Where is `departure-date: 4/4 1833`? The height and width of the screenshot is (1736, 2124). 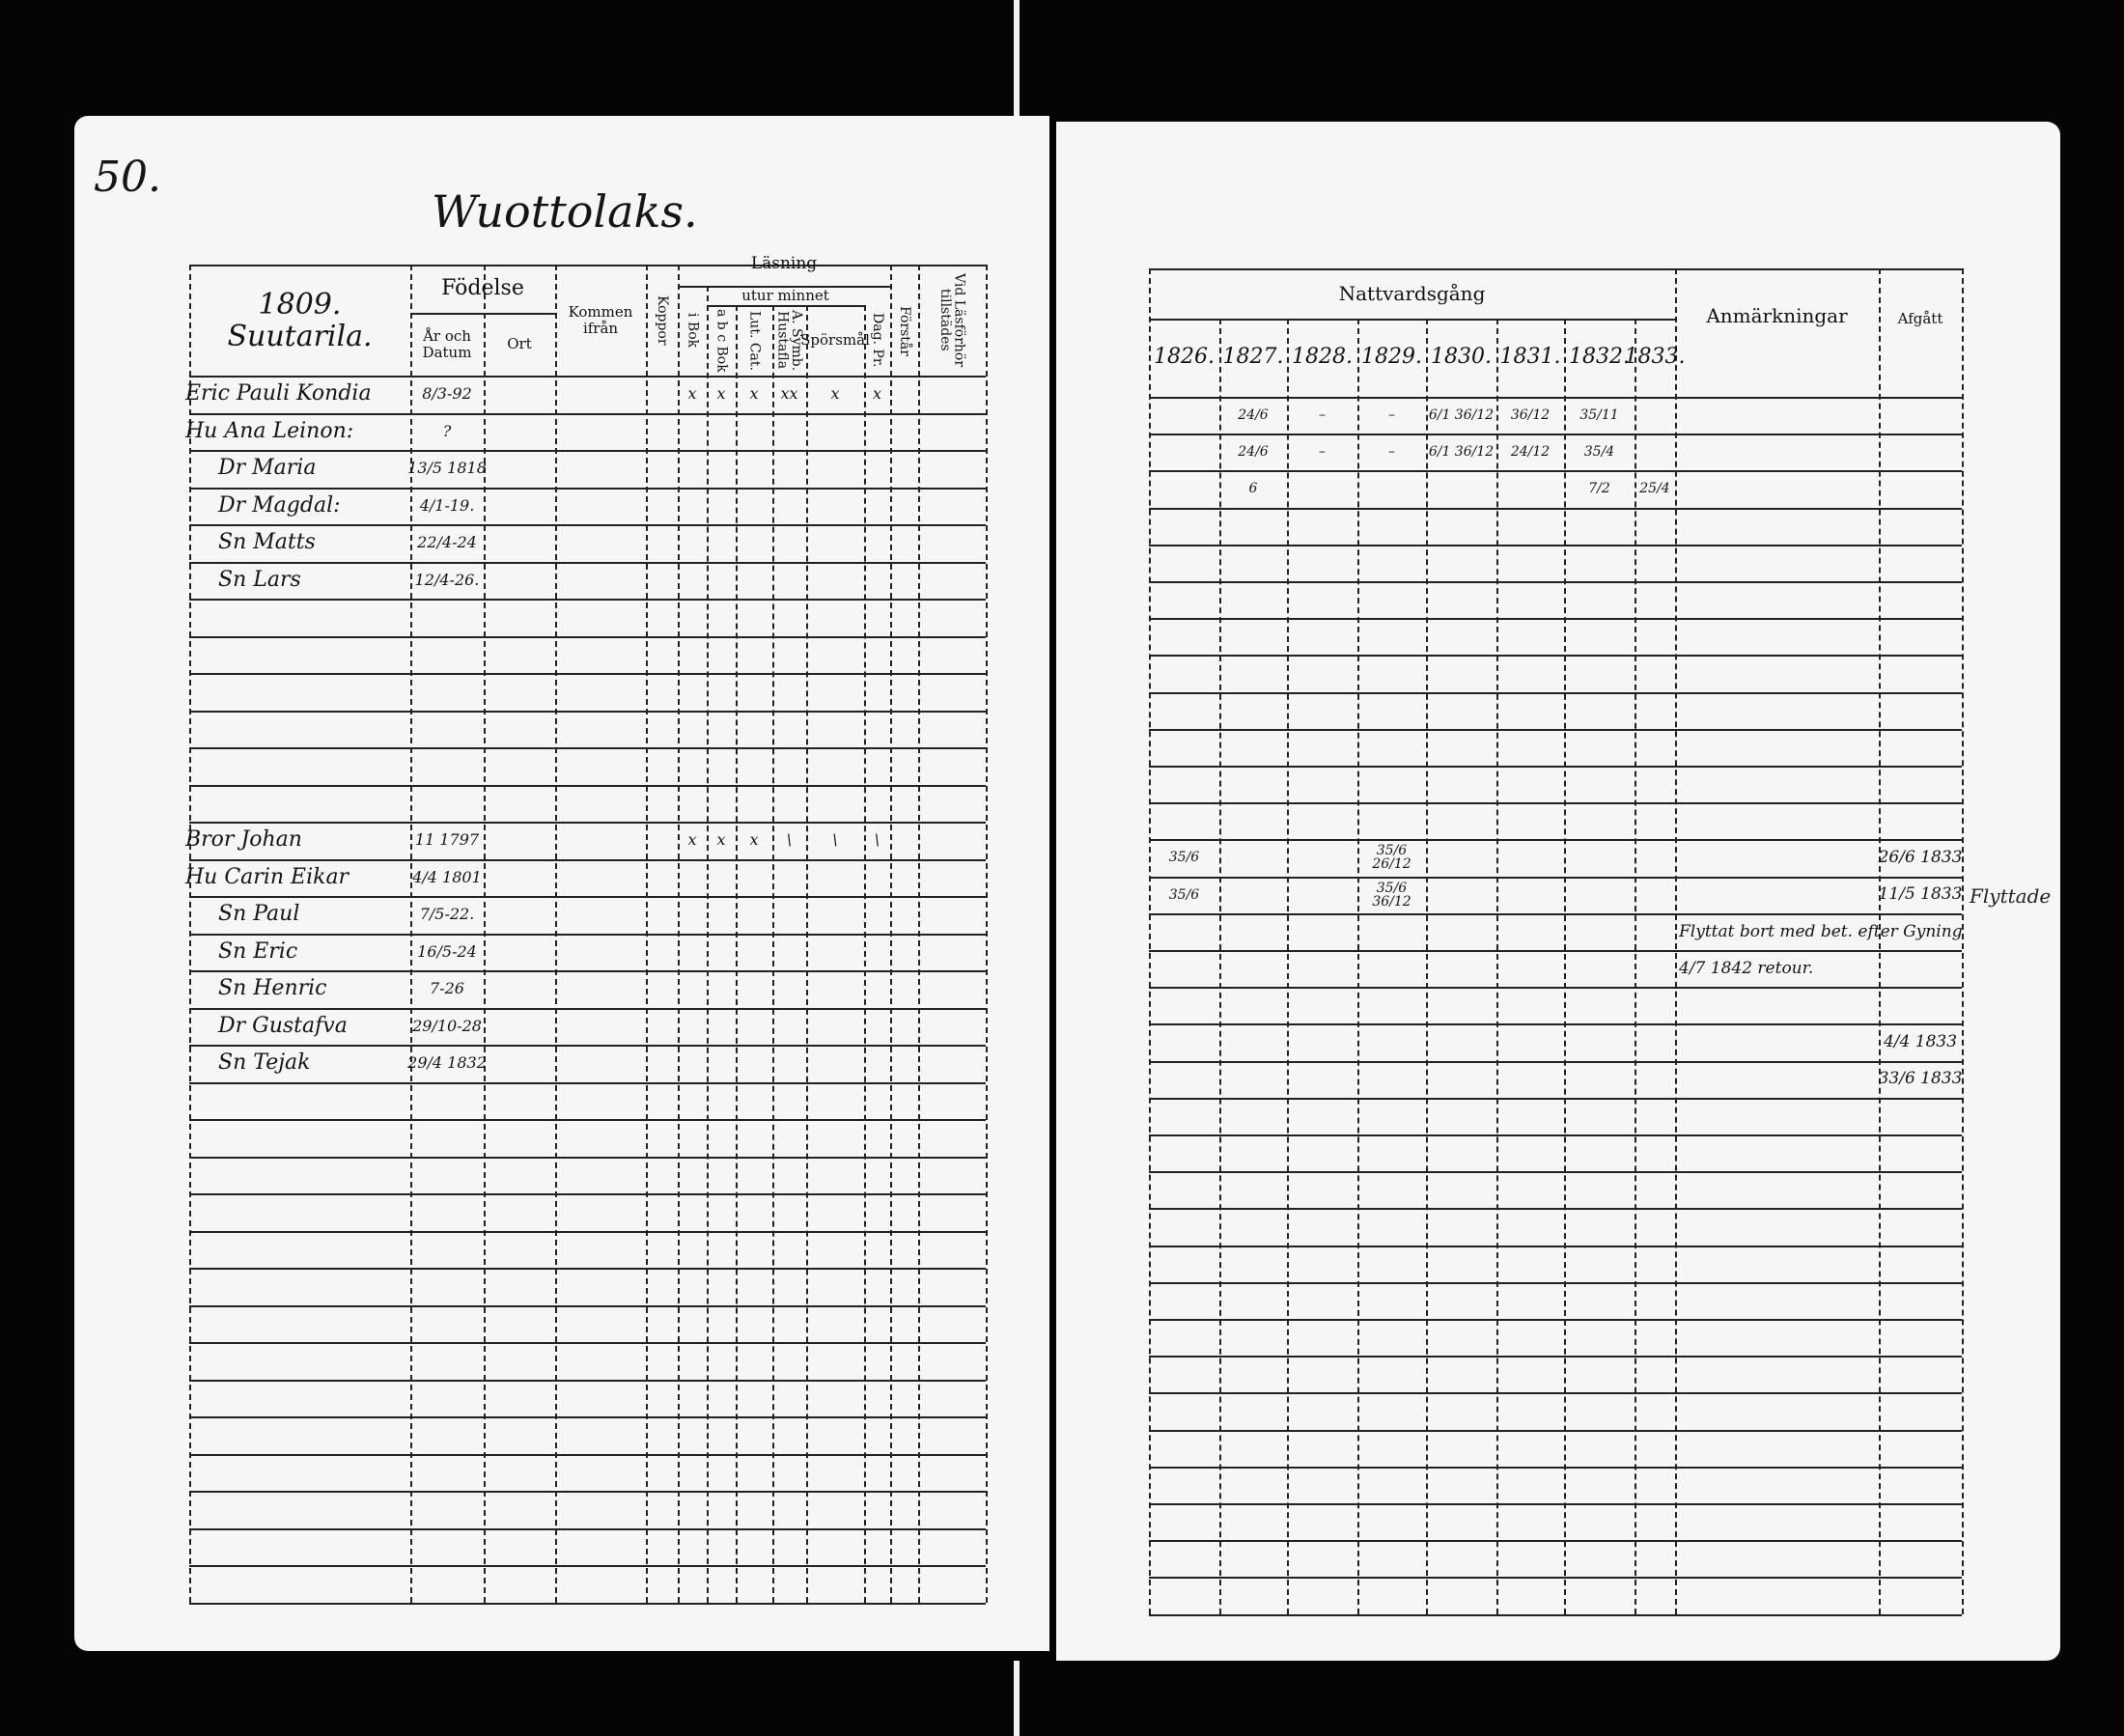
departure-date: 4/4 1833 is located at coordinates (1920, 1042).